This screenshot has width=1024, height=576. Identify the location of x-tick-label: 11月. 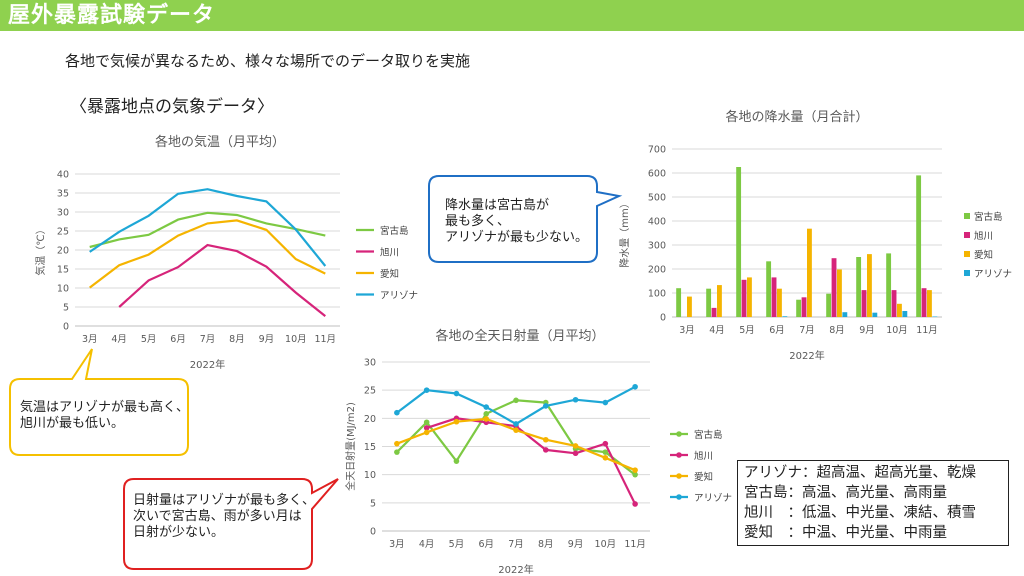
(325, 339).